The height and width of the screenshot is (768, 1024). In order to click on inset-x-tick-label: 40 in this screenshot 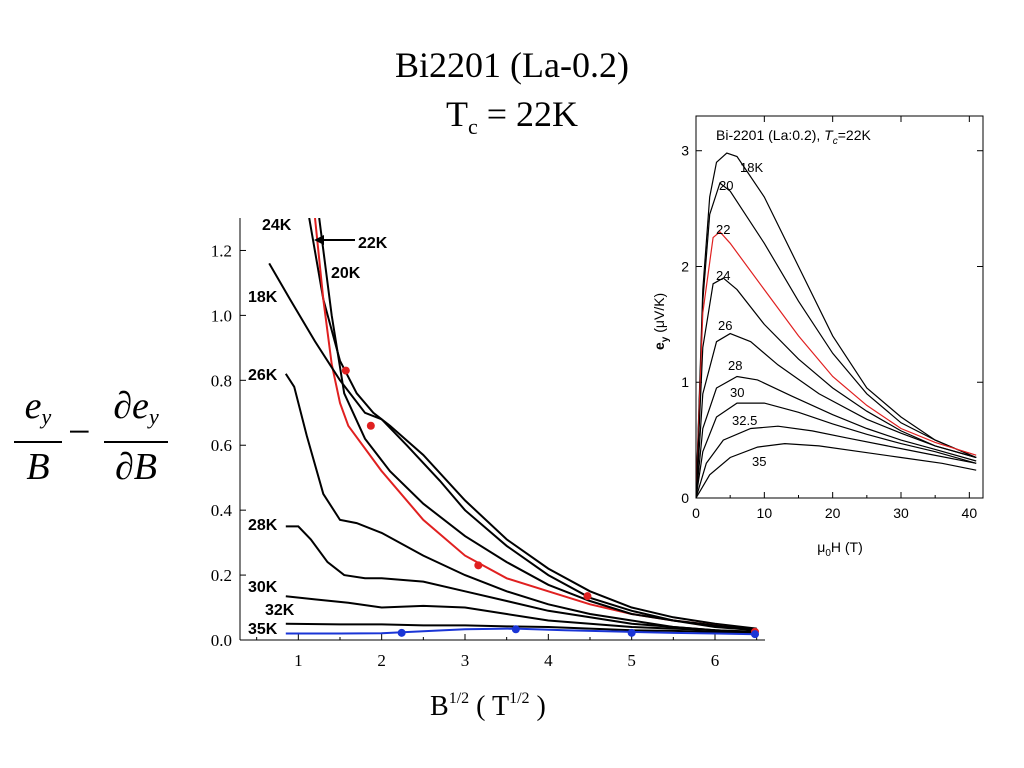, I will do `click(970, 513)`.